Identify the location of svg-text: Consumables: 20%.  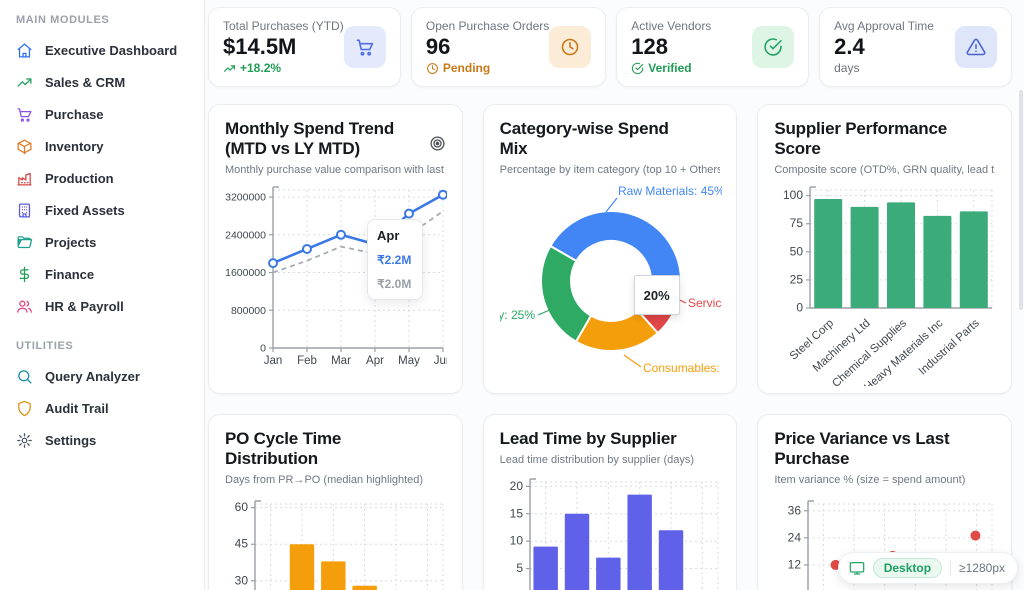
(682, 368).